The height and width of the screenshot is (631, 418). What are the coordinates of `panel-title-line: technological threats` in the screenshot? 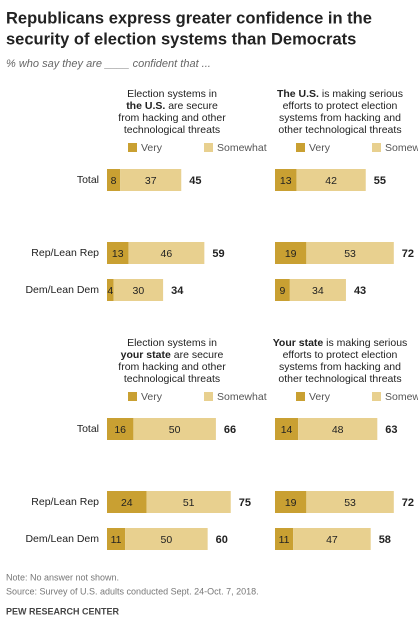 It's located at (172, 379).